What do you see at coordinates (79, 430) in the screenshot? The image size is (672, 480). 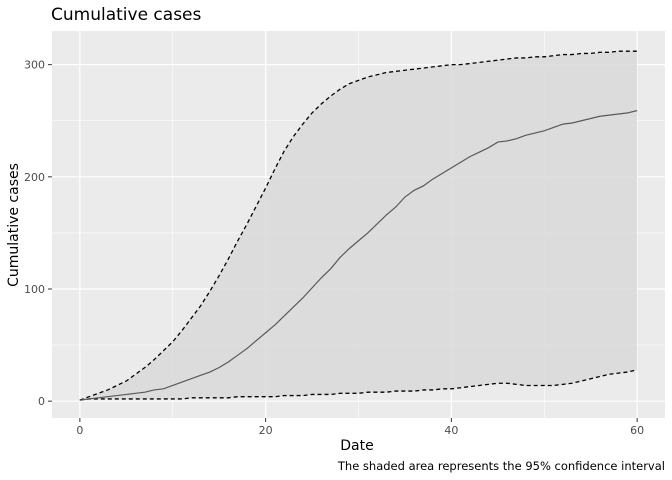 I see `x-tick-label: 0` at bounding box center [79, 430].